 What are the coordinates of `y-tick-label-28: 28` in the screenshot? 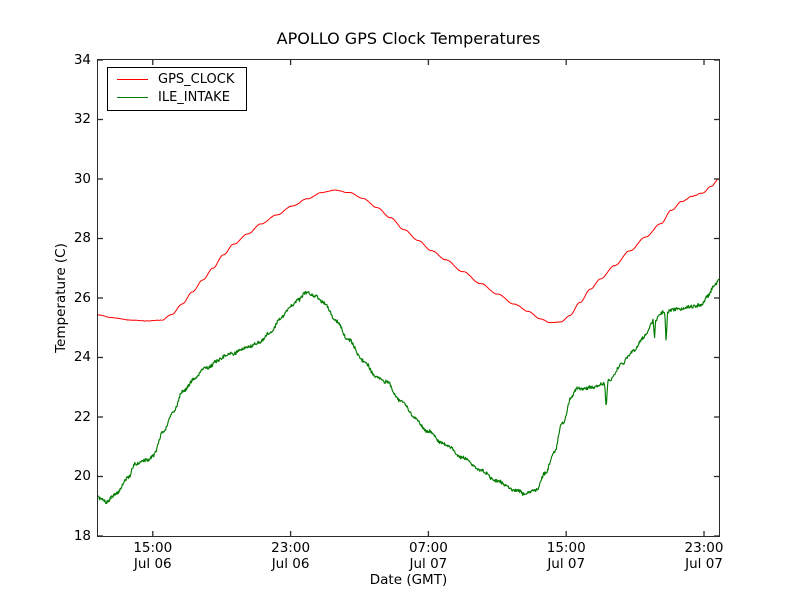 It's located at (82, 238).